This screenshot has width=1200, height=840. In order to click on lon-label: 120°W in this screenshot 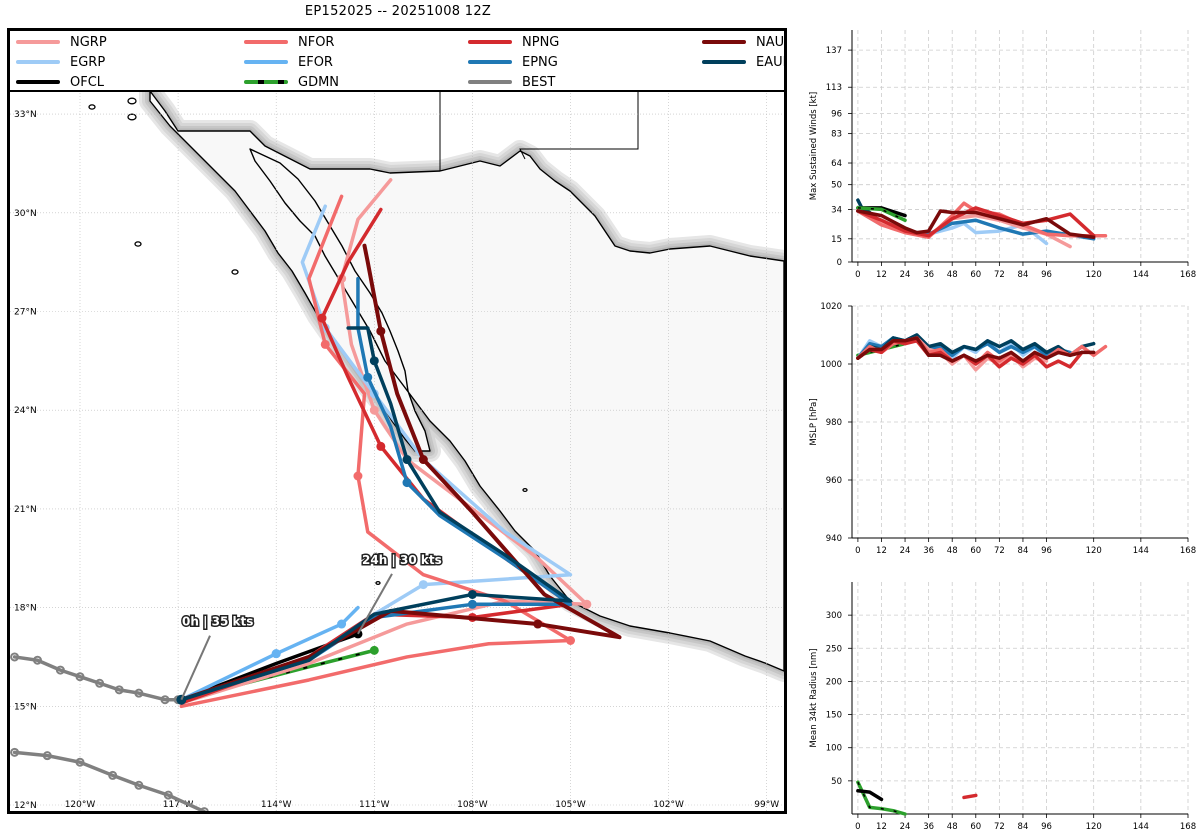, I will do `click(80, 805)`.